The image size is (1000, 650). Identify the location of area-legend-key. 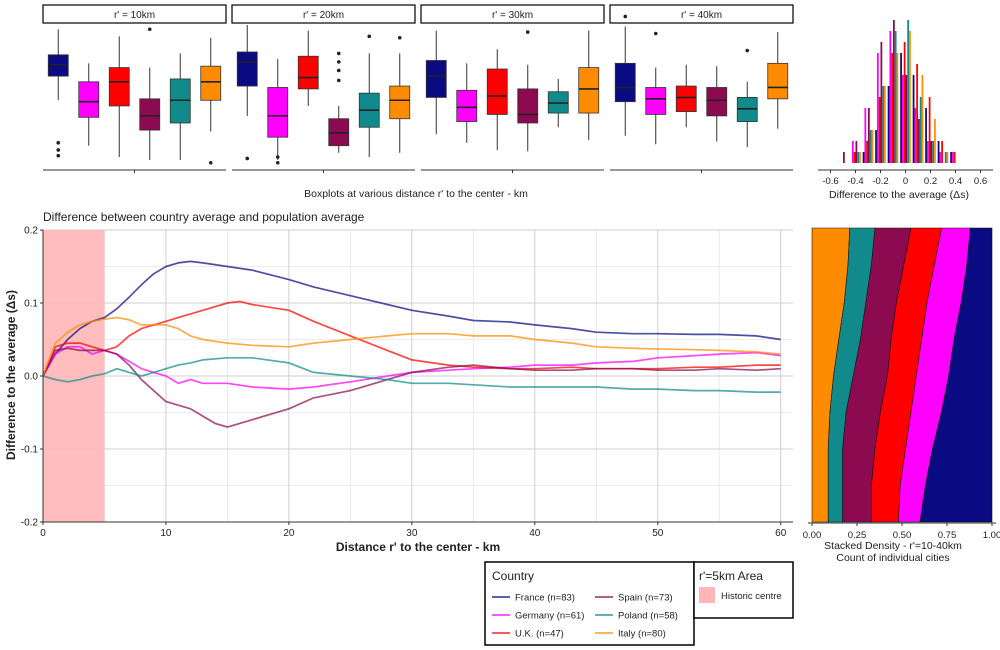
(707, 595).